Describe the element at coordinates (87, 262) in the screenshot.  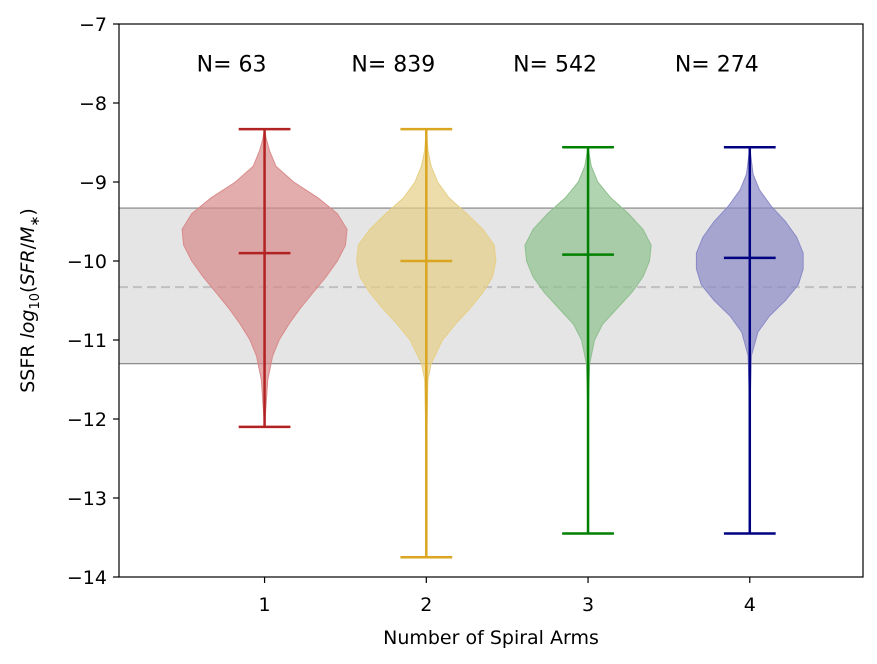
I see `y-tick-label: −10` at that location.